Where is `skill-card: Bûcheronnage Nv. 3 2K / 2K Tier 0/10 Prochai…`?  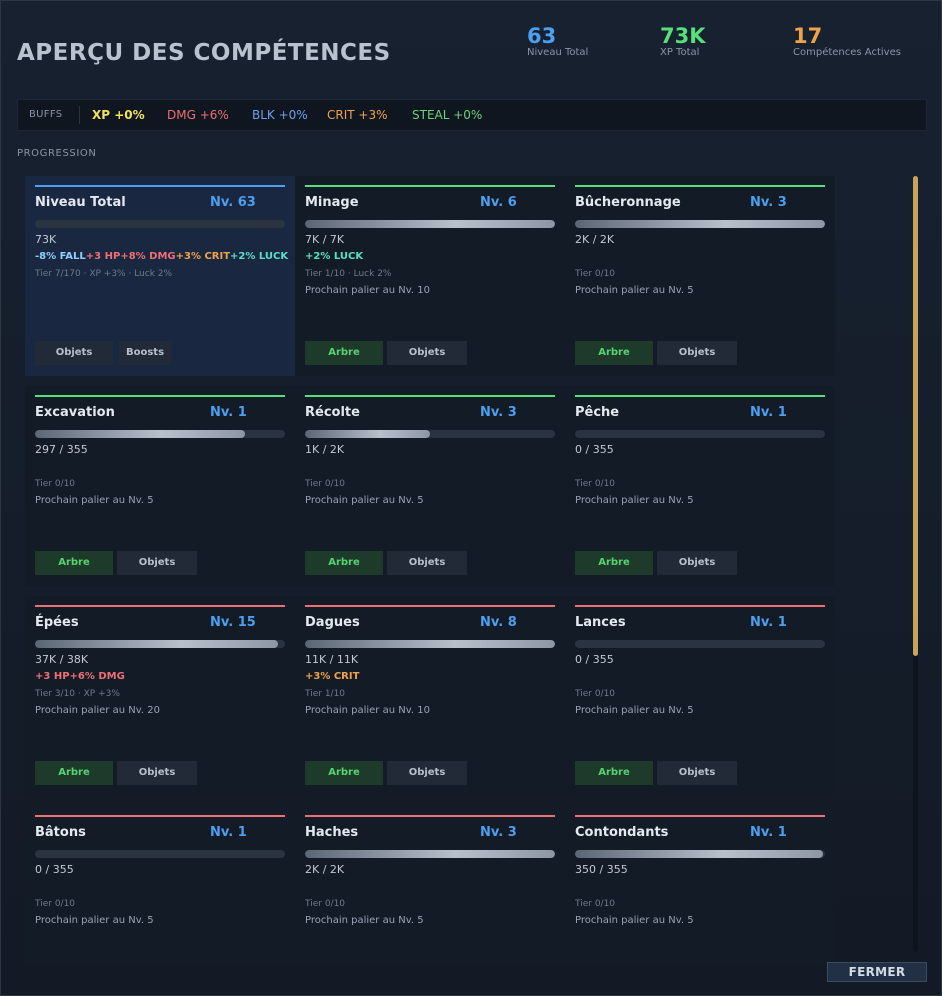 skill-card: Bûcheronnage Nv. 3 2K / 2K Tier 0/10 Prochai… is located at coordinates (700, 276).